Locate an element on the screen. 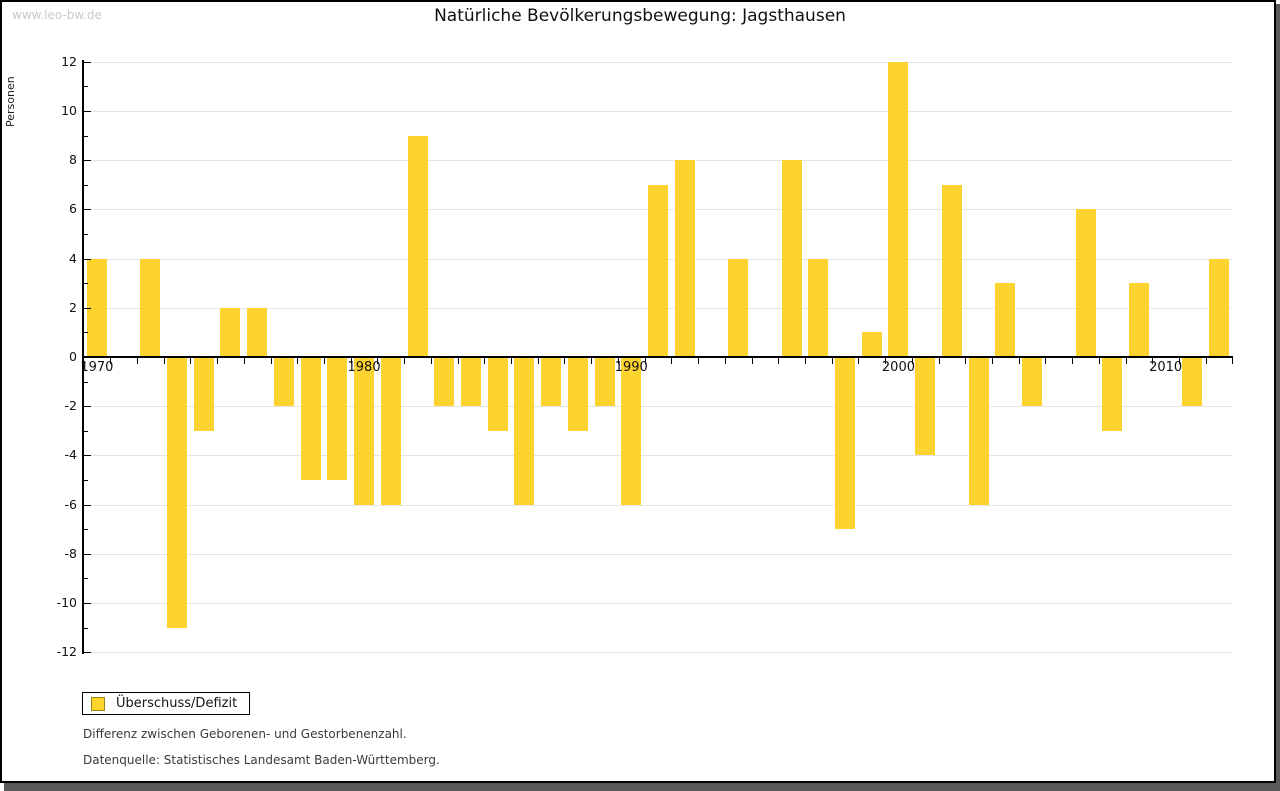  y-tick-label-0: 0 is located at coordinates (73, 356).